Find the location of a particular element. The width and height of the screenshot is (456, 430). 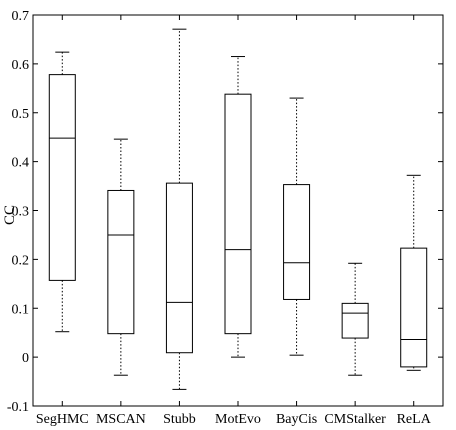

box-mscan is located at coordinates (121, 257).